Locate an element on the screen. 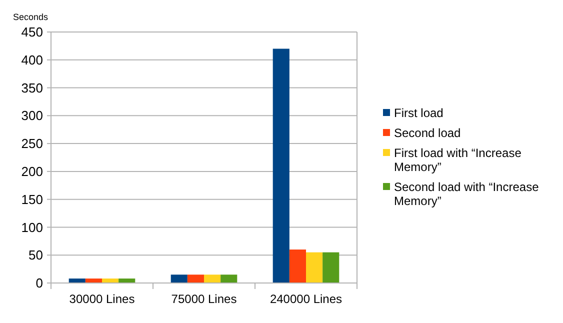 The height and width of the screenshot is (323, 563). y-tick-label: 450 is located at coordinates (32, 32).